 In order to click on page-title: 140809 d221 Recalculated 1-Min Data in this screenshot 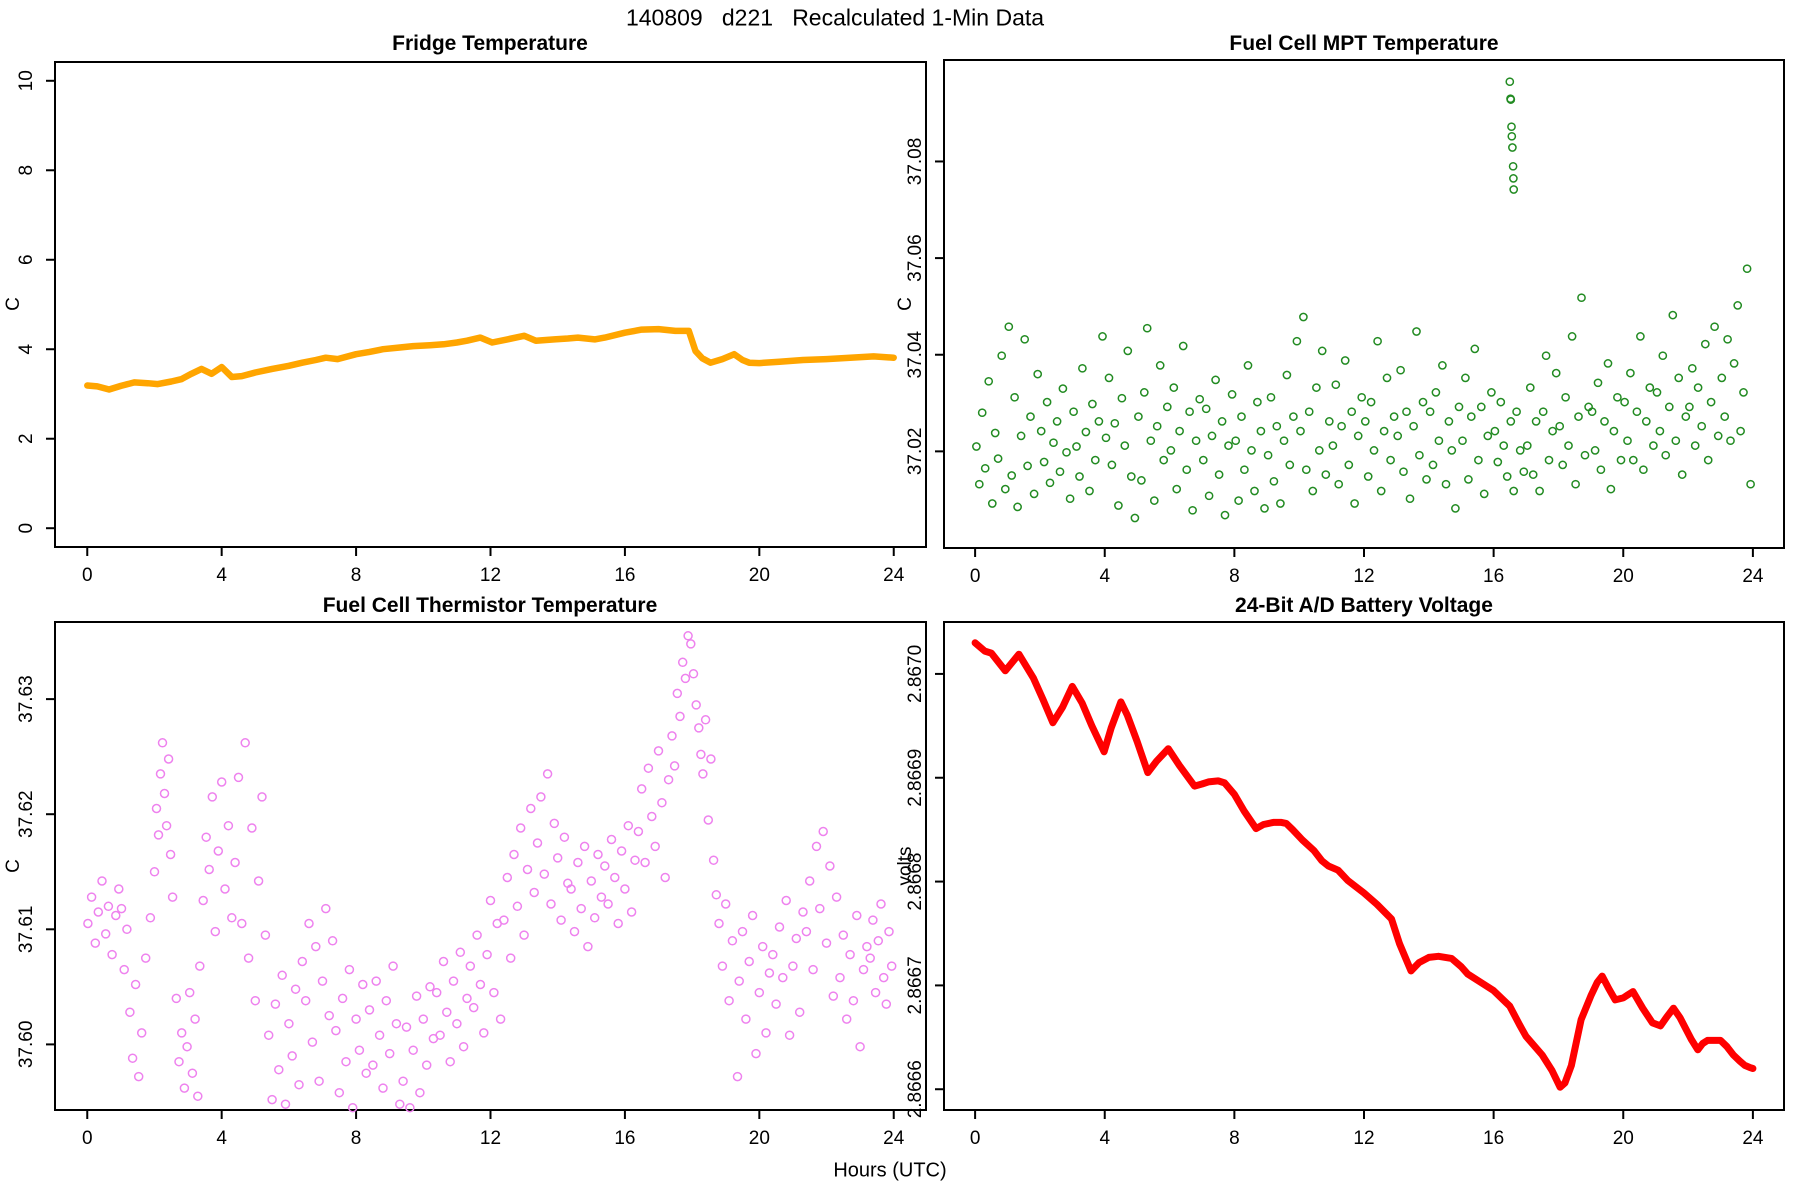, I will do `click(835, 17)`.